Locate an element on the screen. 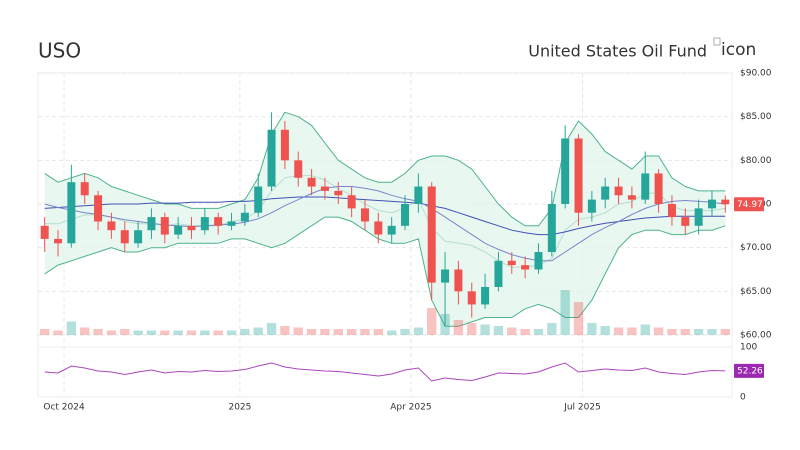  fund-name: United States Oil Fund is located at coordinates (617, 51).